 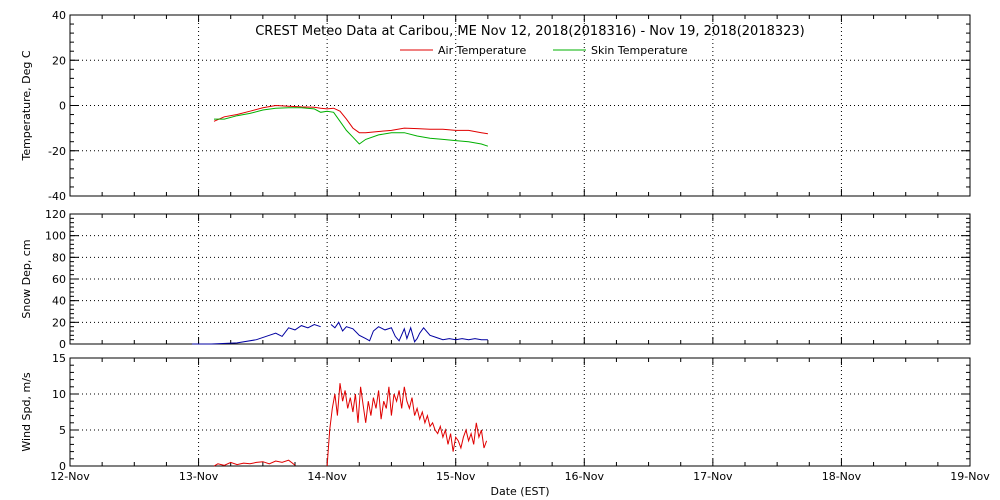 I want to click on y-tick-label: 15, so click(x=59, y=358).